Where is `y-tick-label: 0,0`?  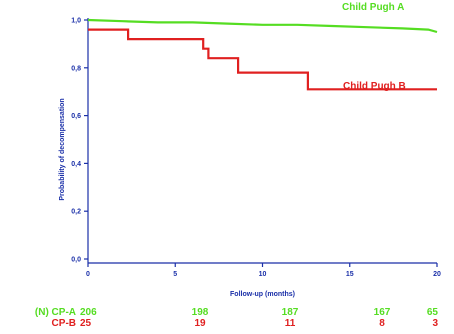
y-tick-label: 0,0 is located at coordinates (76, 260).